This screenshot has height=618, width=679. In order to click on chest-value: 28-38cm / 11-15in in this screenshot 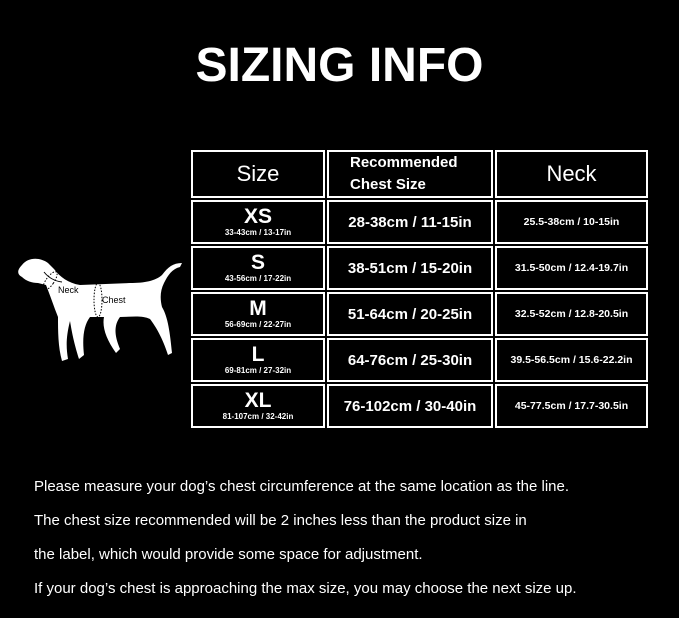, I will do `click(410, 222)`.